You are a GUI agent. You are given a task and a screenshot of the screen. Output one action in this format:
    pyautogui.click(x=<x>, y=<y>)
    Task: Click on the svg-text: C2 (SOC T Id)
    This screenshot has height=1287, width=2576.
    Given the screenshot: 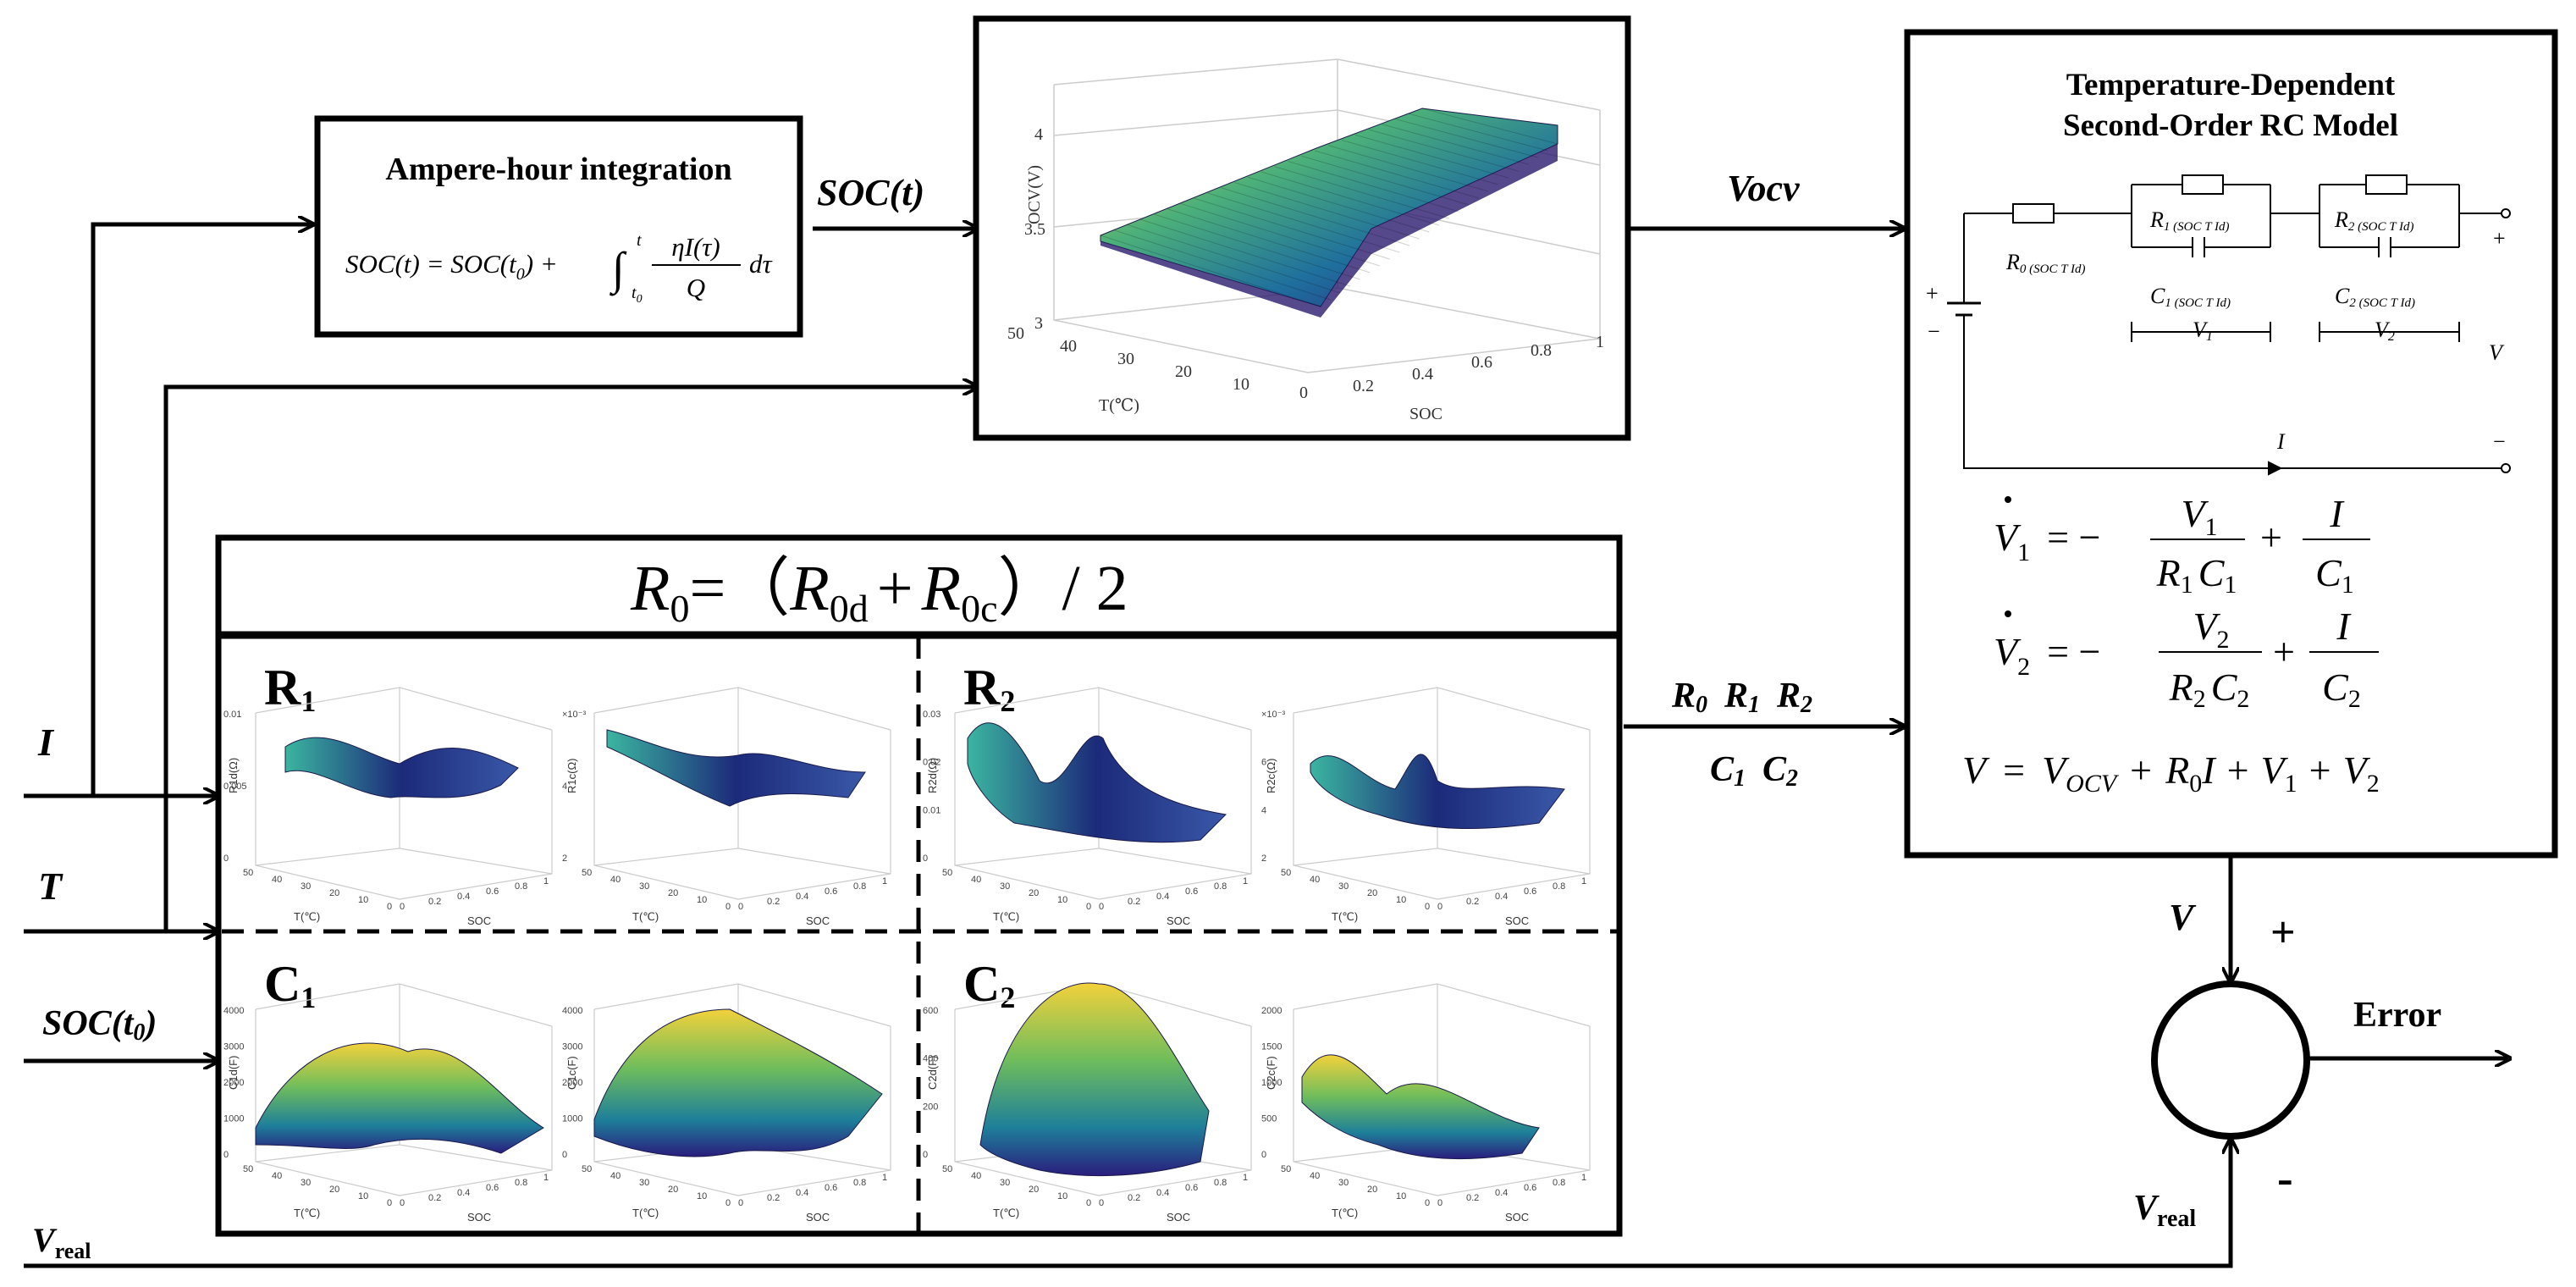 What is the action you would take?
    pyautogui.click(x=2375, y=297)
    